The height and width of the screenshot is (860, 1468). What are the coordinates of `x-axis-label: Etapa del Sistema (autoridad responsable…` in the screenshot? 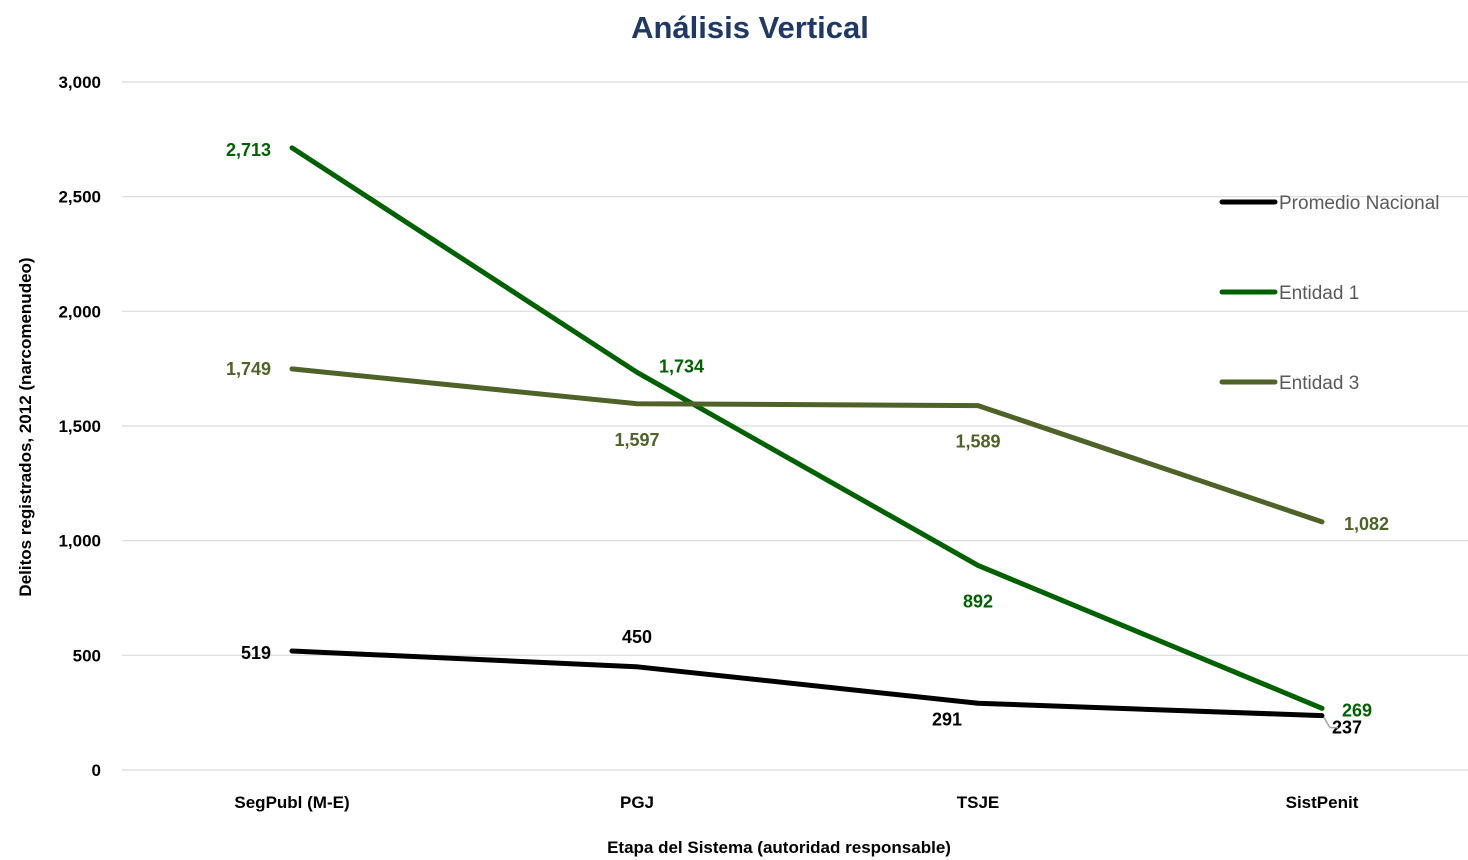 It's located at (779, 847).